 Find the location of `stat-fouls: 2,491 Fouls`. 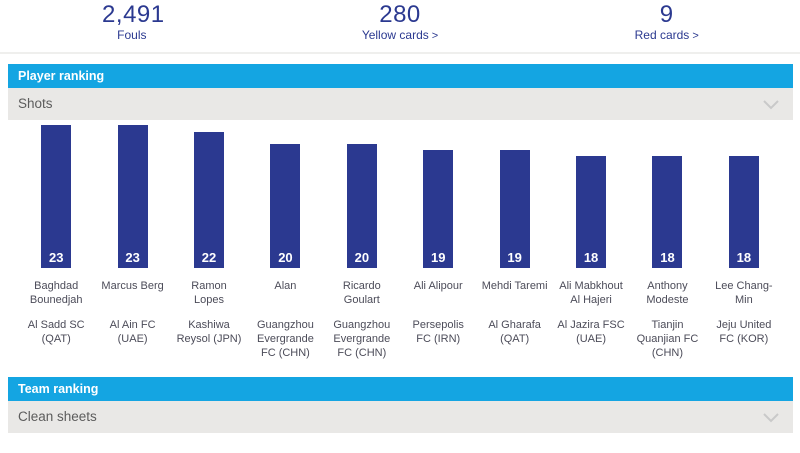

stat-fouls: 2,491 Fouls is located at coordinates (133, 27).